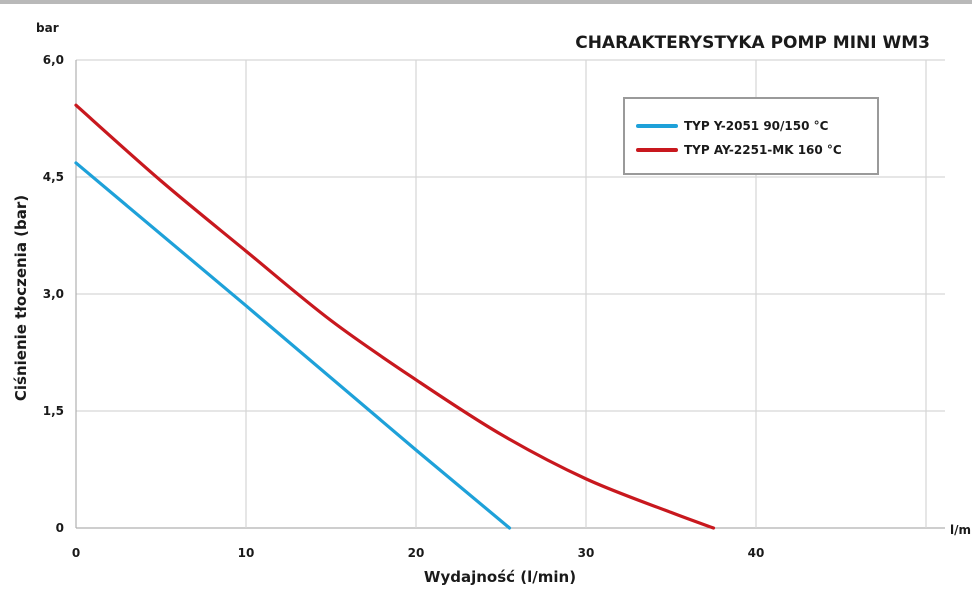 This screenshot has height=592, width=972. Describe the element at coordinates (53, 60) in the screenshot. I see `y-tick-label: 6,0` at that location.